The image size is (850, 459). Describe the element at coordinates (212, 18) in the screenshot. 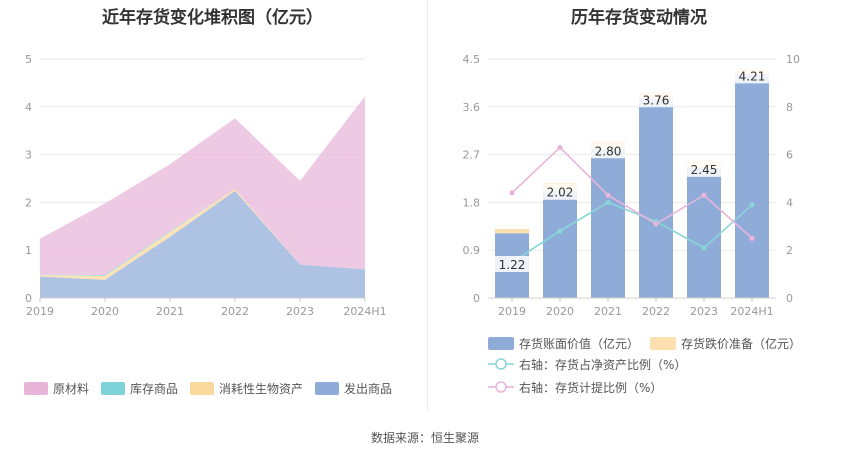

I see `left-chart-title: 近年存货变化堆积图（亿元）` at that location.